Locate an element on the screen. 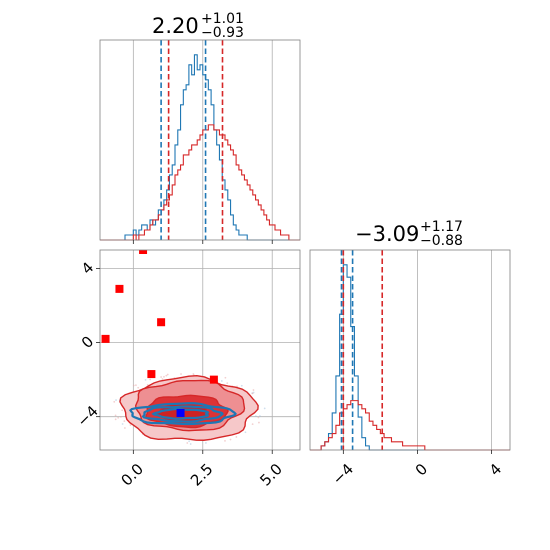 The width and height of the screenshot is (550, 550). param-0-lower-error: −0.93 is located at coordinates (222, 33).